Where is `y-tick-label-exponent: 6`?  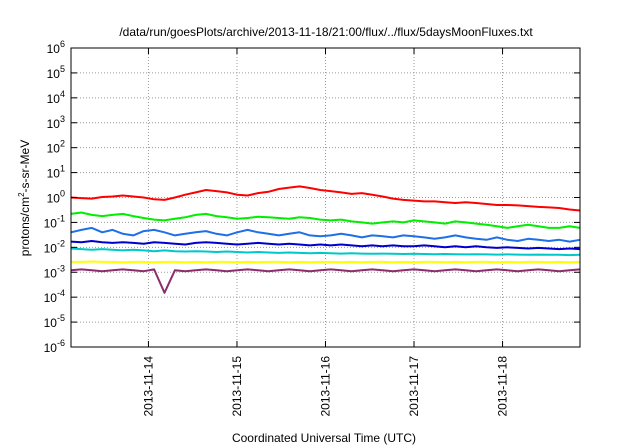 y-tick-label-exponent: 6 is located at coordinates (62, 44).